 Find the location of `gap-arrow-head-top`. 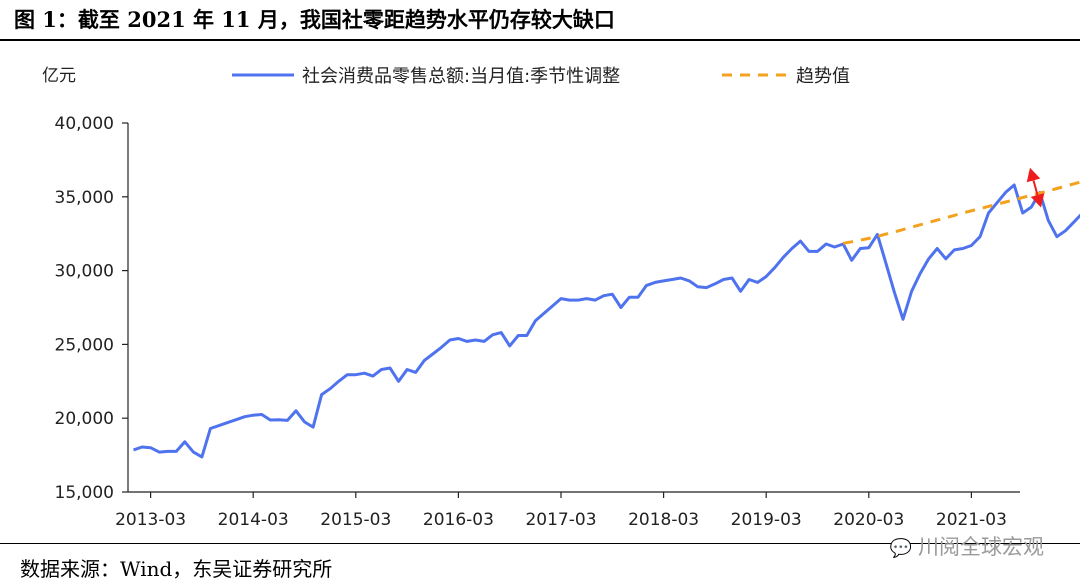

gap-arrow-head-top is located at coordinates (1033, 175).